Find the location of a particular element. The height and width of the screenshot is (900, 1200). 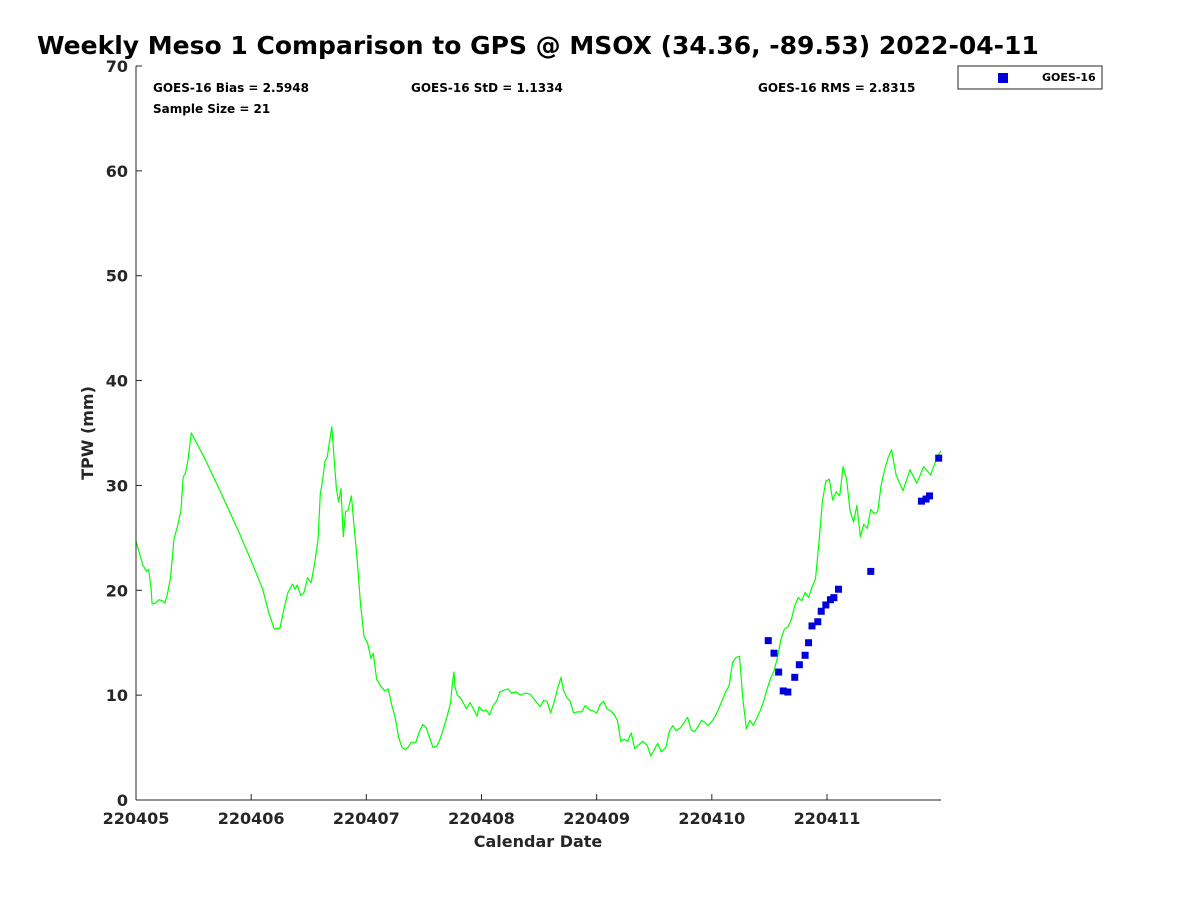

goes16-series is located at coordinates (853, 575).